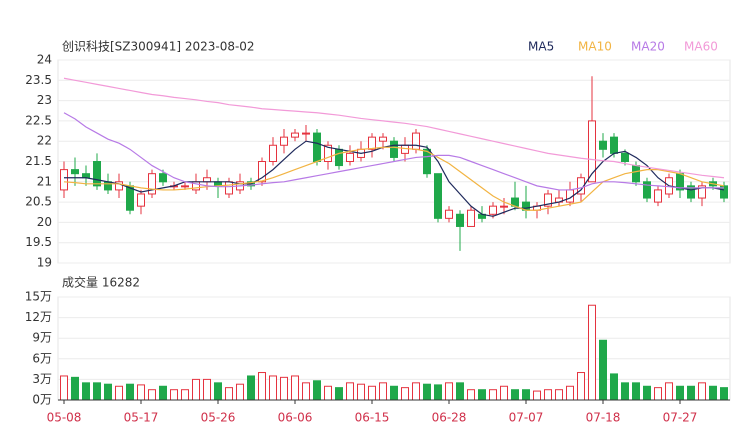 The image size is (740, 440). Describe the element at coordinates (42, 400) in the screenshot. I see `y-tick-label: 0万` at that location.